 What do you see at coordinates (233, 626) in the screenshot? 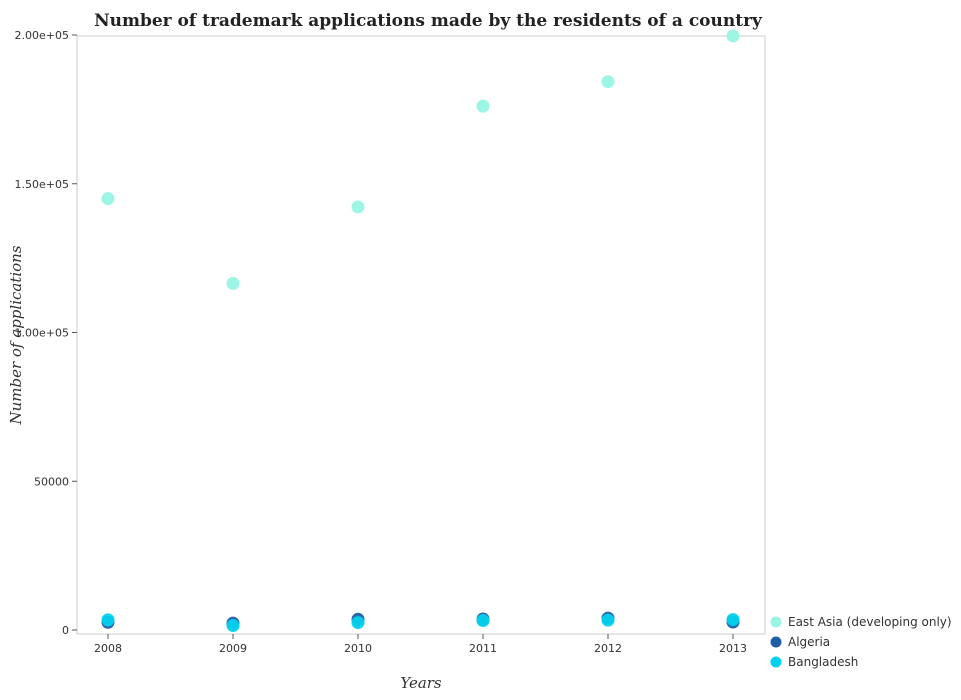
I see `point-bangladesh-2009` at bounding box center [233, 626].